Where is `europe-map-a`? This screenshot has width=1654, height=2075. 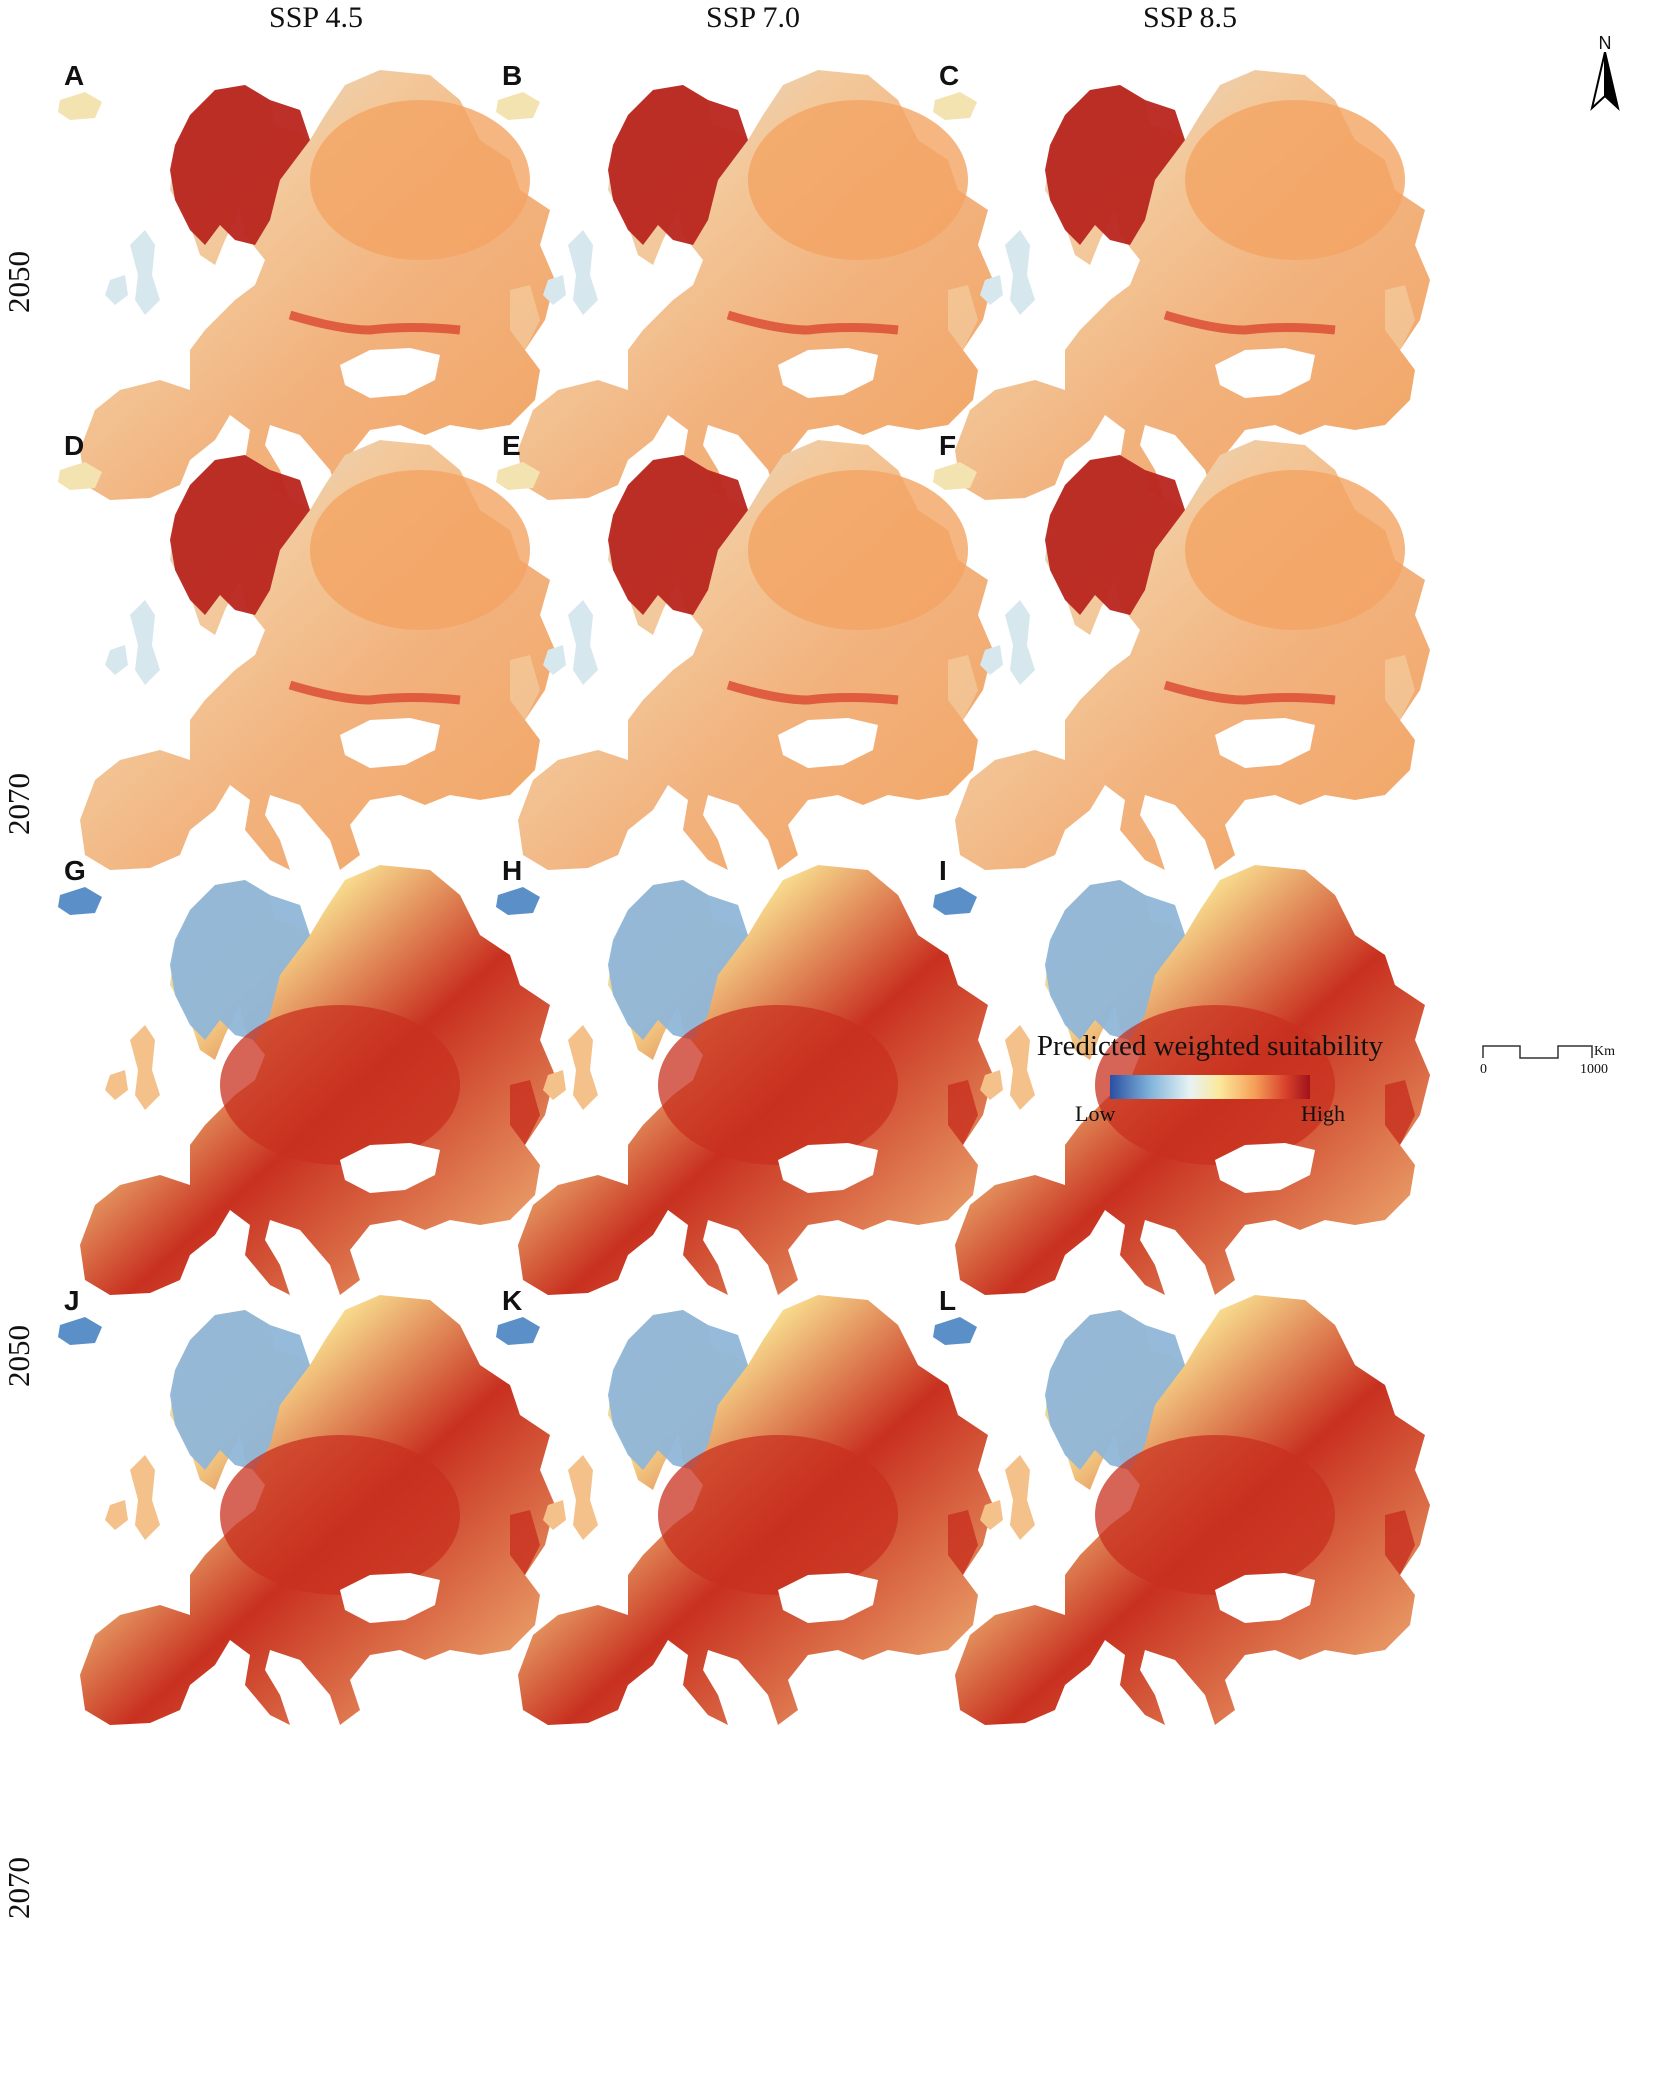 europe-map-a is located at coordinates (306, 285).